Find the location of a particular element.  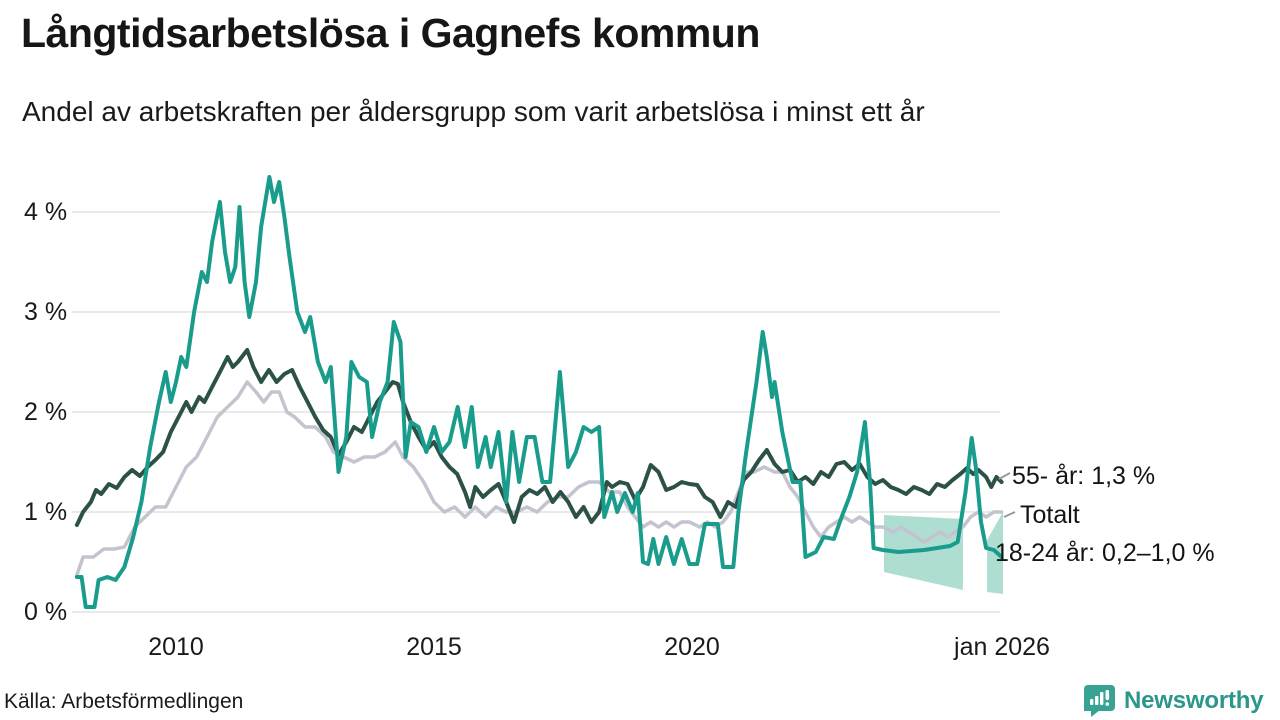

series-label-18-24-ar: 18-24 år: 0,2–1,0 % is located at coordinates (1105, 553).